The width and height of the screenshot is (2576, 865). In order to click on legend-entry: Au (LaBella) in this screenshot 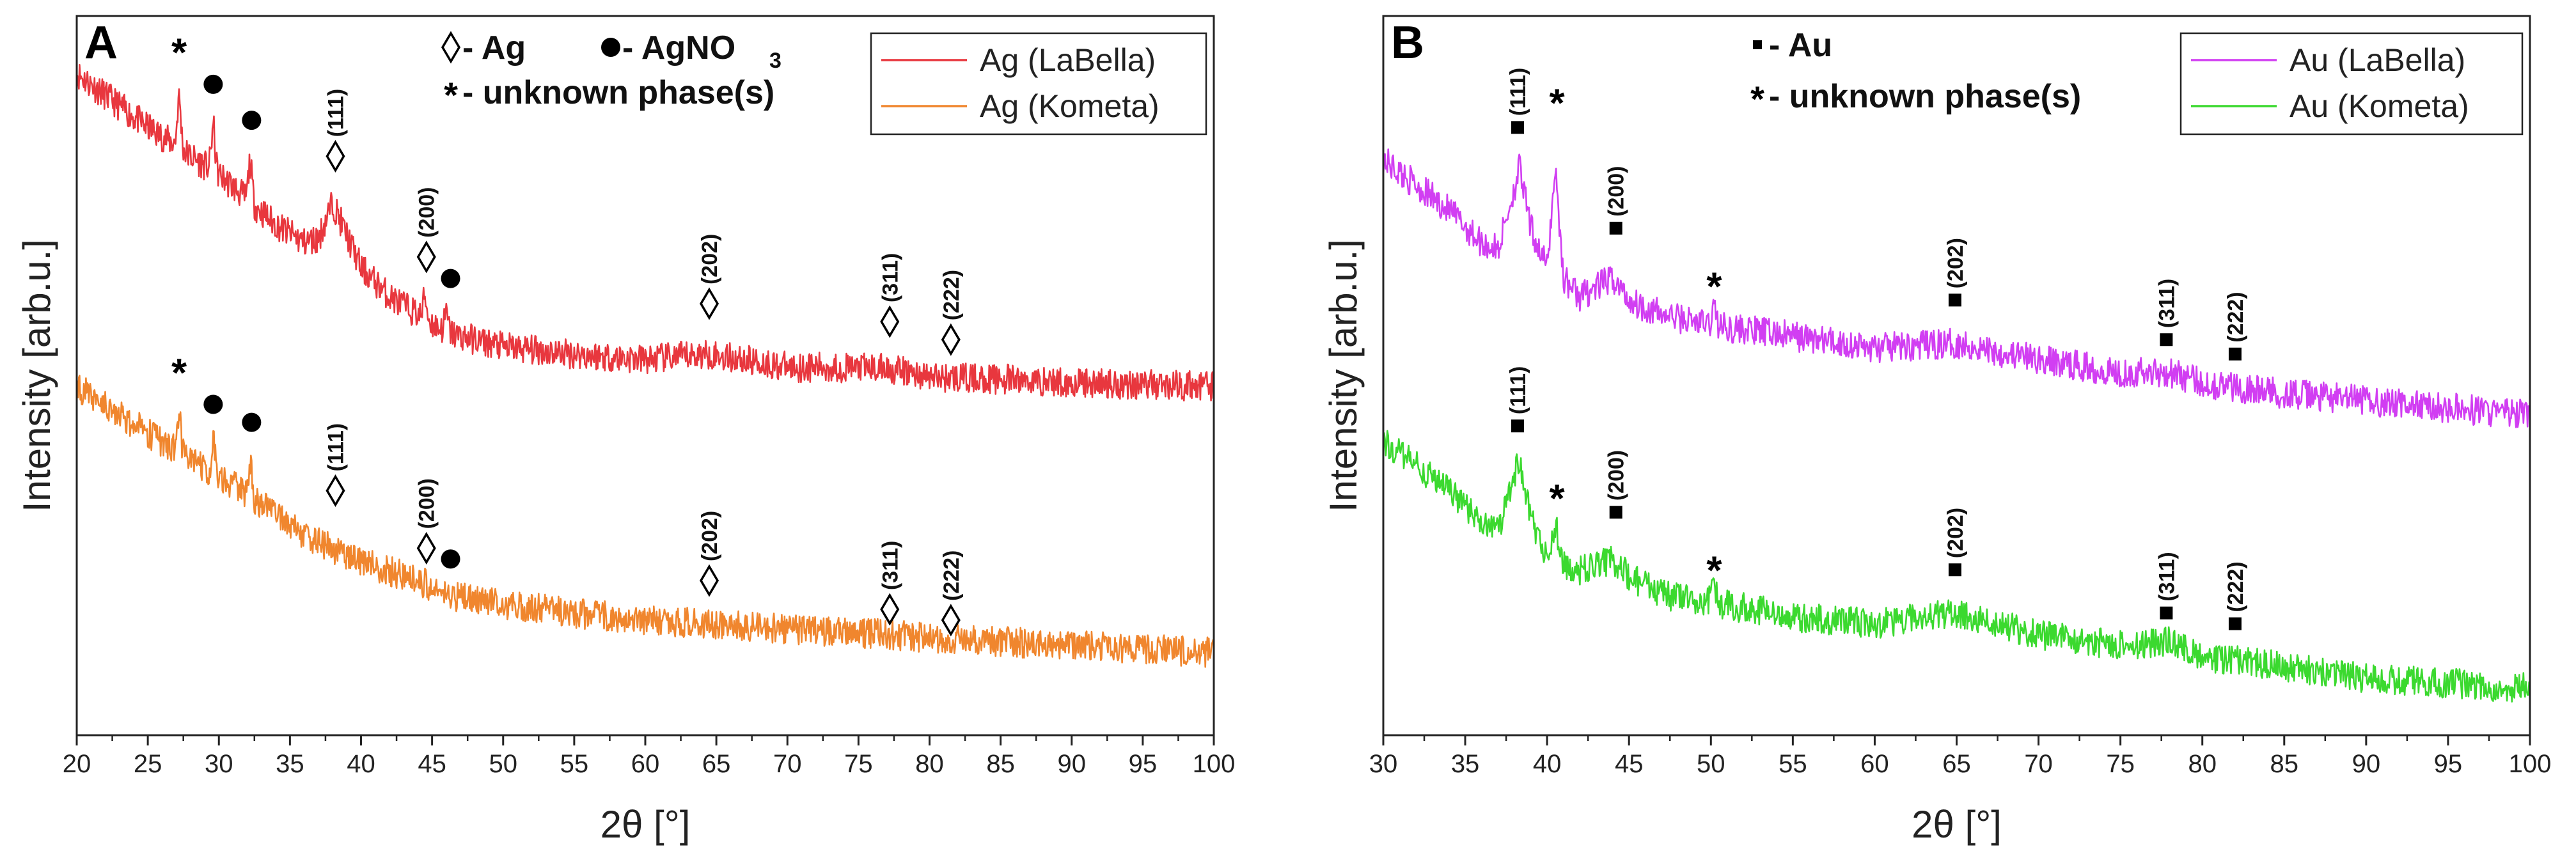, I will do `click(2377, 60)`.